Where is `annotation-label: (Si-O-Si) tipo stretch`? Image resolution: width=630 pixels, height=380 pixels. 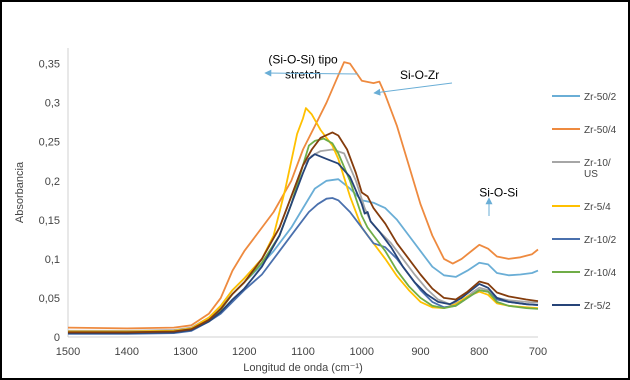 annotation-label: (Si-O-Si) tipo stretch is located at coordinates (303, 67).